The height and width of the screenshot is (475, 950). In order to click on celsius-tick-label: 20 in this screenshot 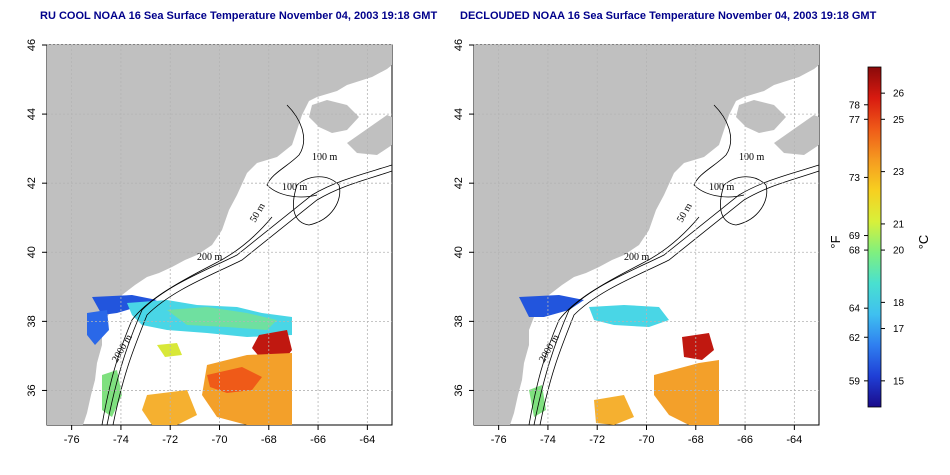, I will do `click(899, 251)`.